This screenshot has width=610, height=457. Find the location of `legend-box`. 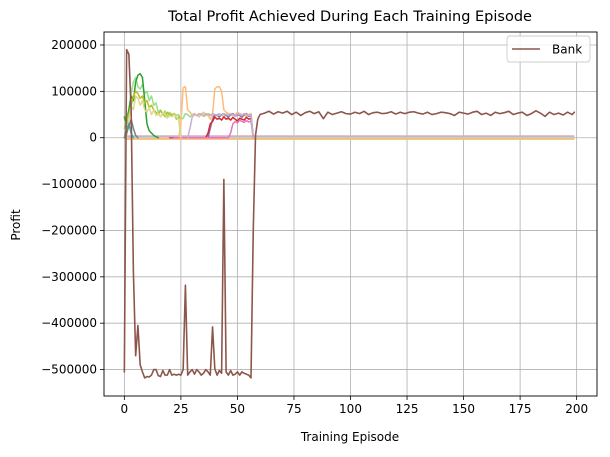

legend-box is located at coordinates (548, 49).